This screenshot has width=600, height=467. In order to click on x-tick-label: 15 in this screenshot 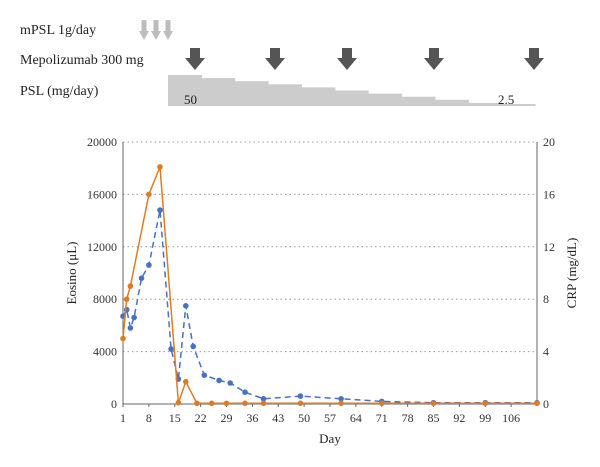, I will do `click(175, 418)`.